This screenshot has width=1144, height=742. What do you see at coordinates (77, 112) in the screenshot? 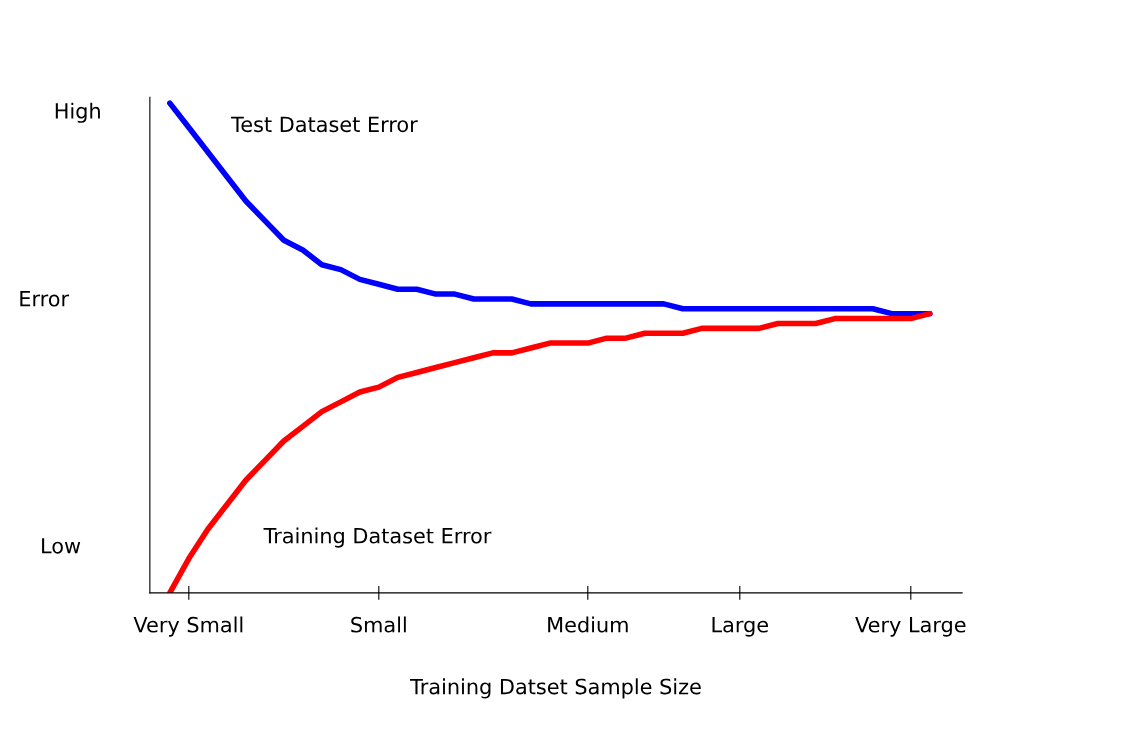
I see `text: High` at bounding box center [77, 112].